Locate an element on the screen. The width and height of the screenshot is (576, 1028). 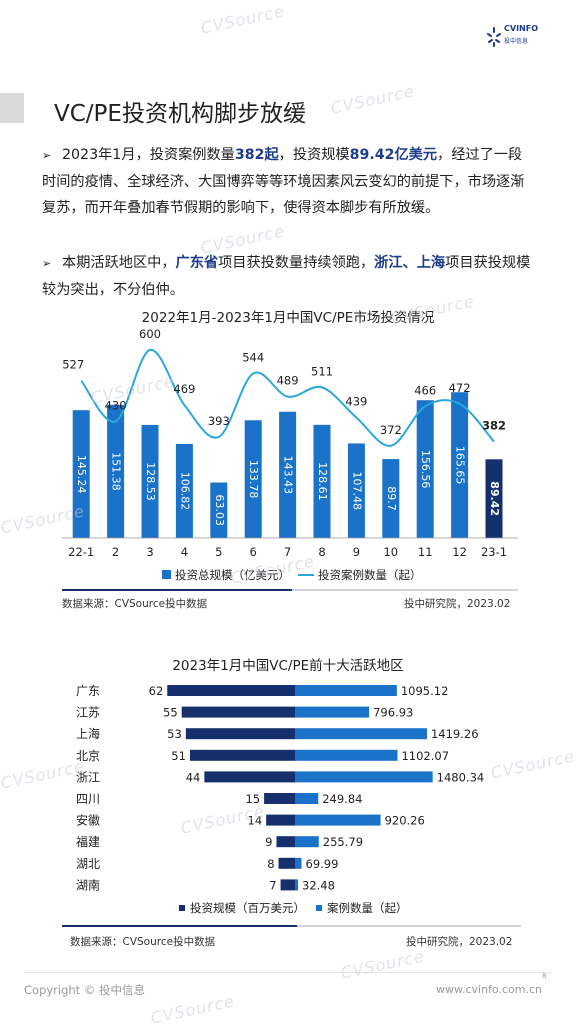
bar-value-label: 107.48 is located at coordinates (356, 490).